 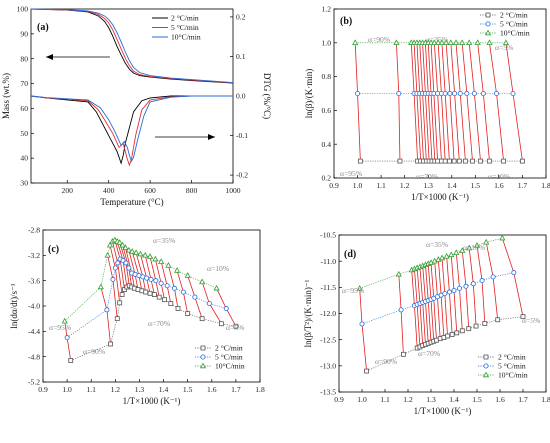 I want to click on panel-b-annotation: α=35%, so click(x=437, y=39).